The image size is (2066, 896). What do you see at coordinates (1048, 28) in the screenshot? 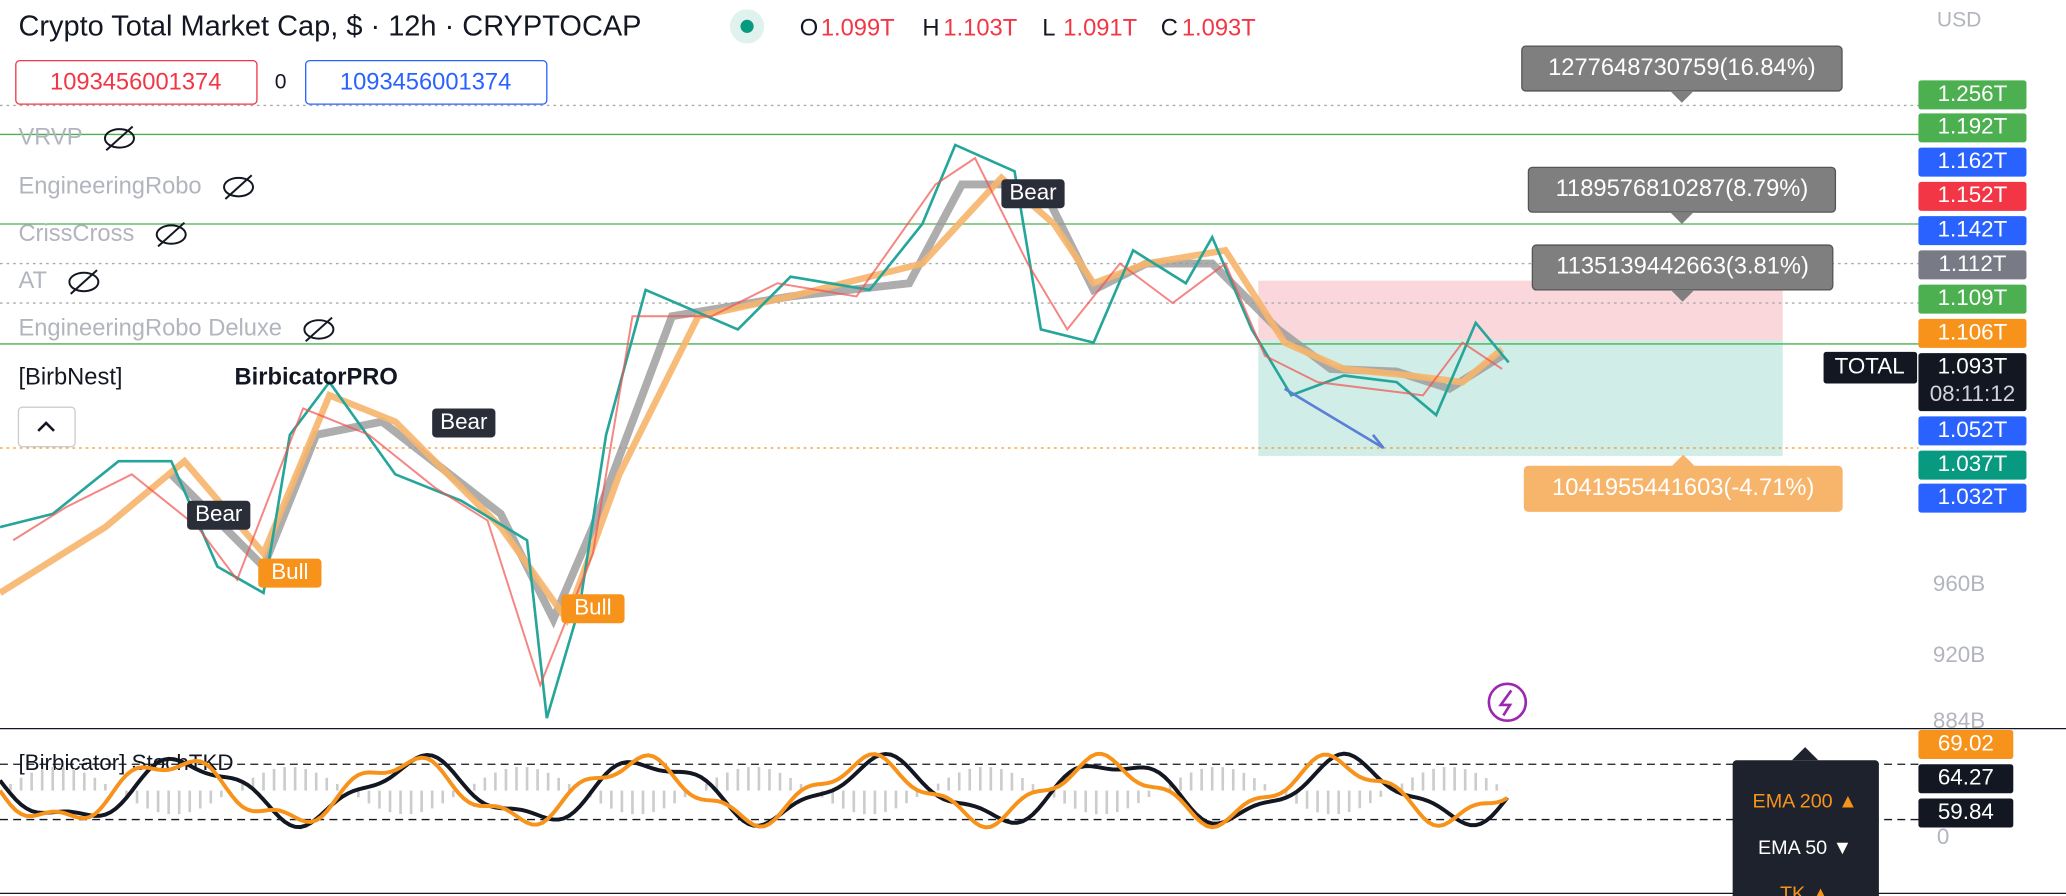
I see `ohlc-key: L` at bounding box center [1048, 28].